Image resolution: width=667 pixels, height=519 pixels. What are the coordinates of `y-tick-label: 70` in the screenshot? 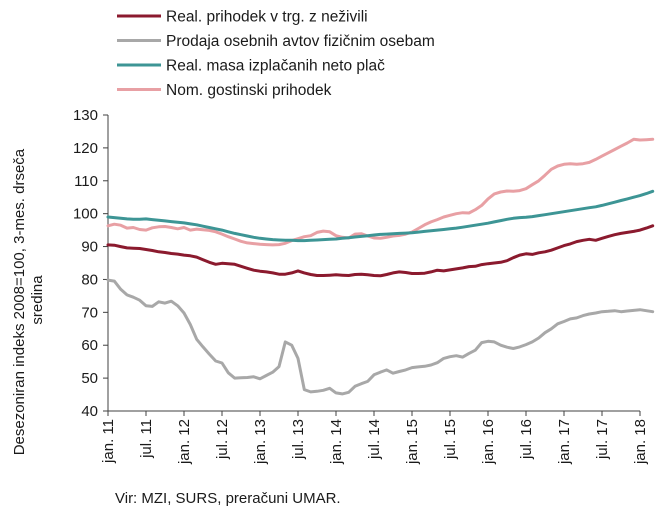 It's located at (89, 312).